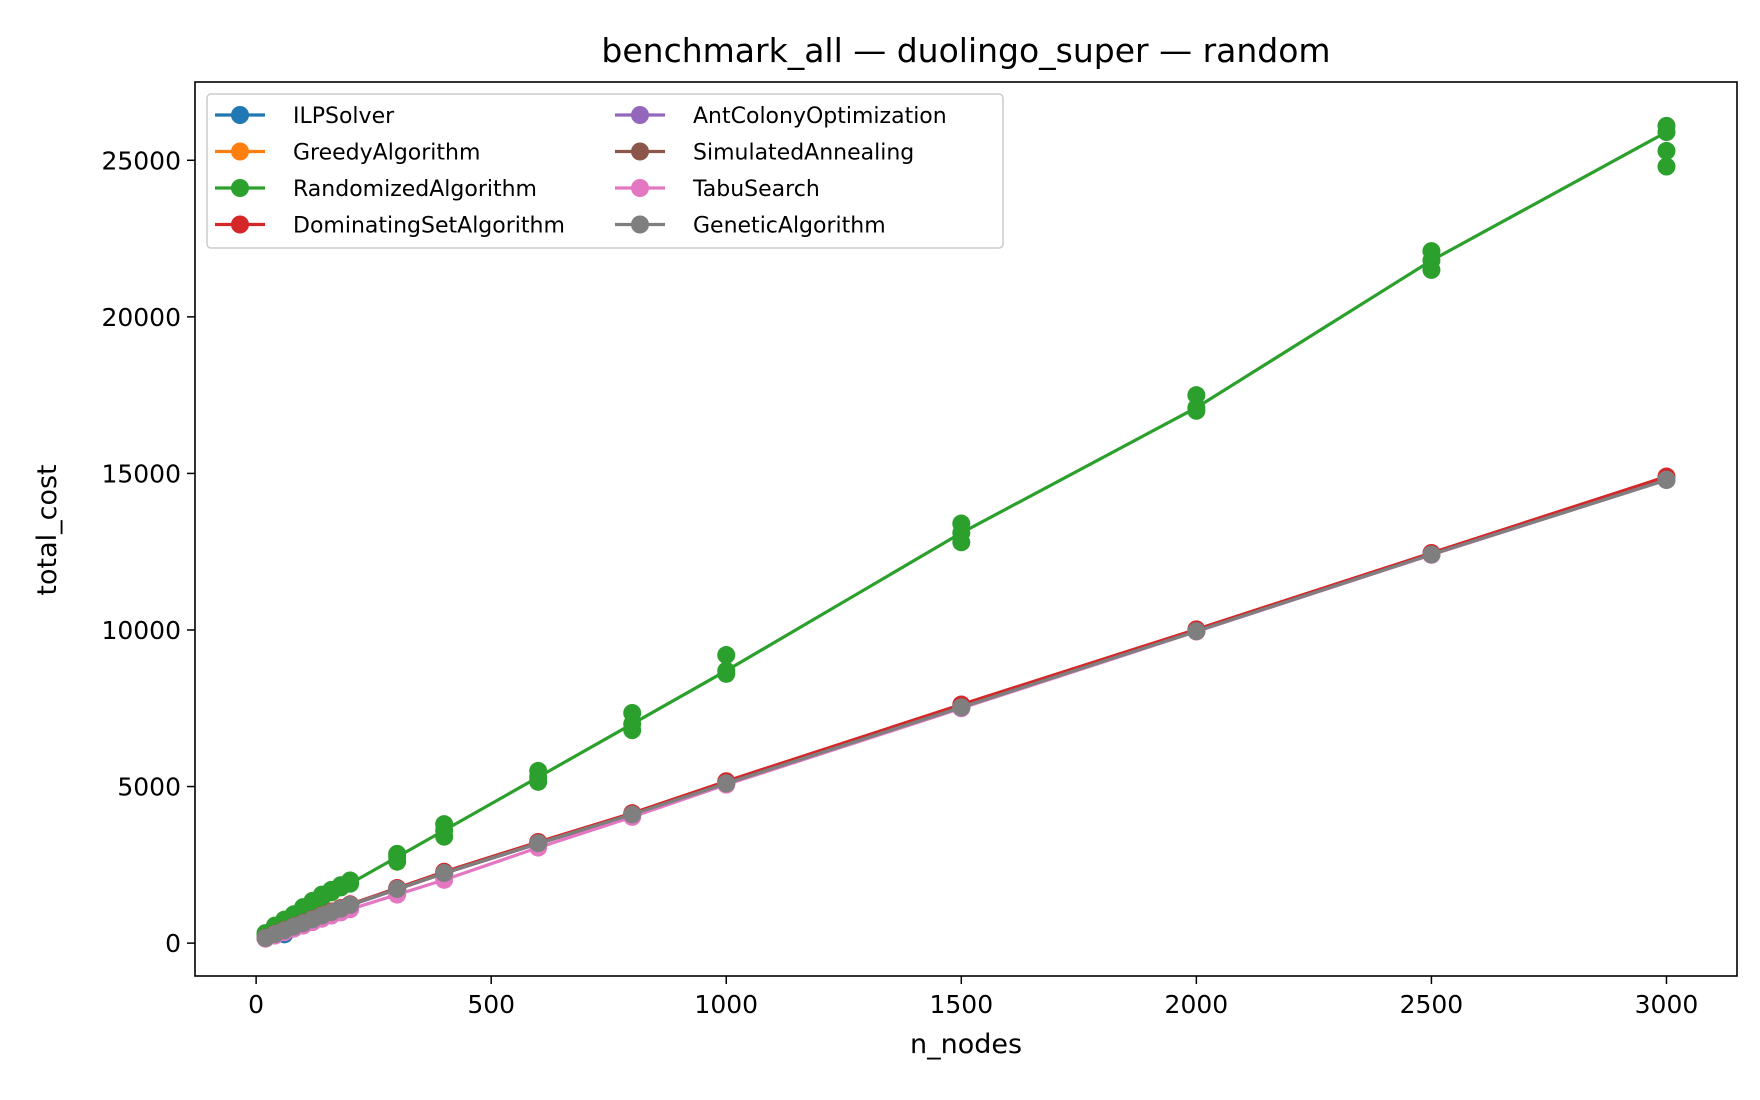 The width and height of the screenshot is (1760, 1100). I want to click on legend-item-antcolonyoptimization: AntColonyOptimization, so click(781, 116).